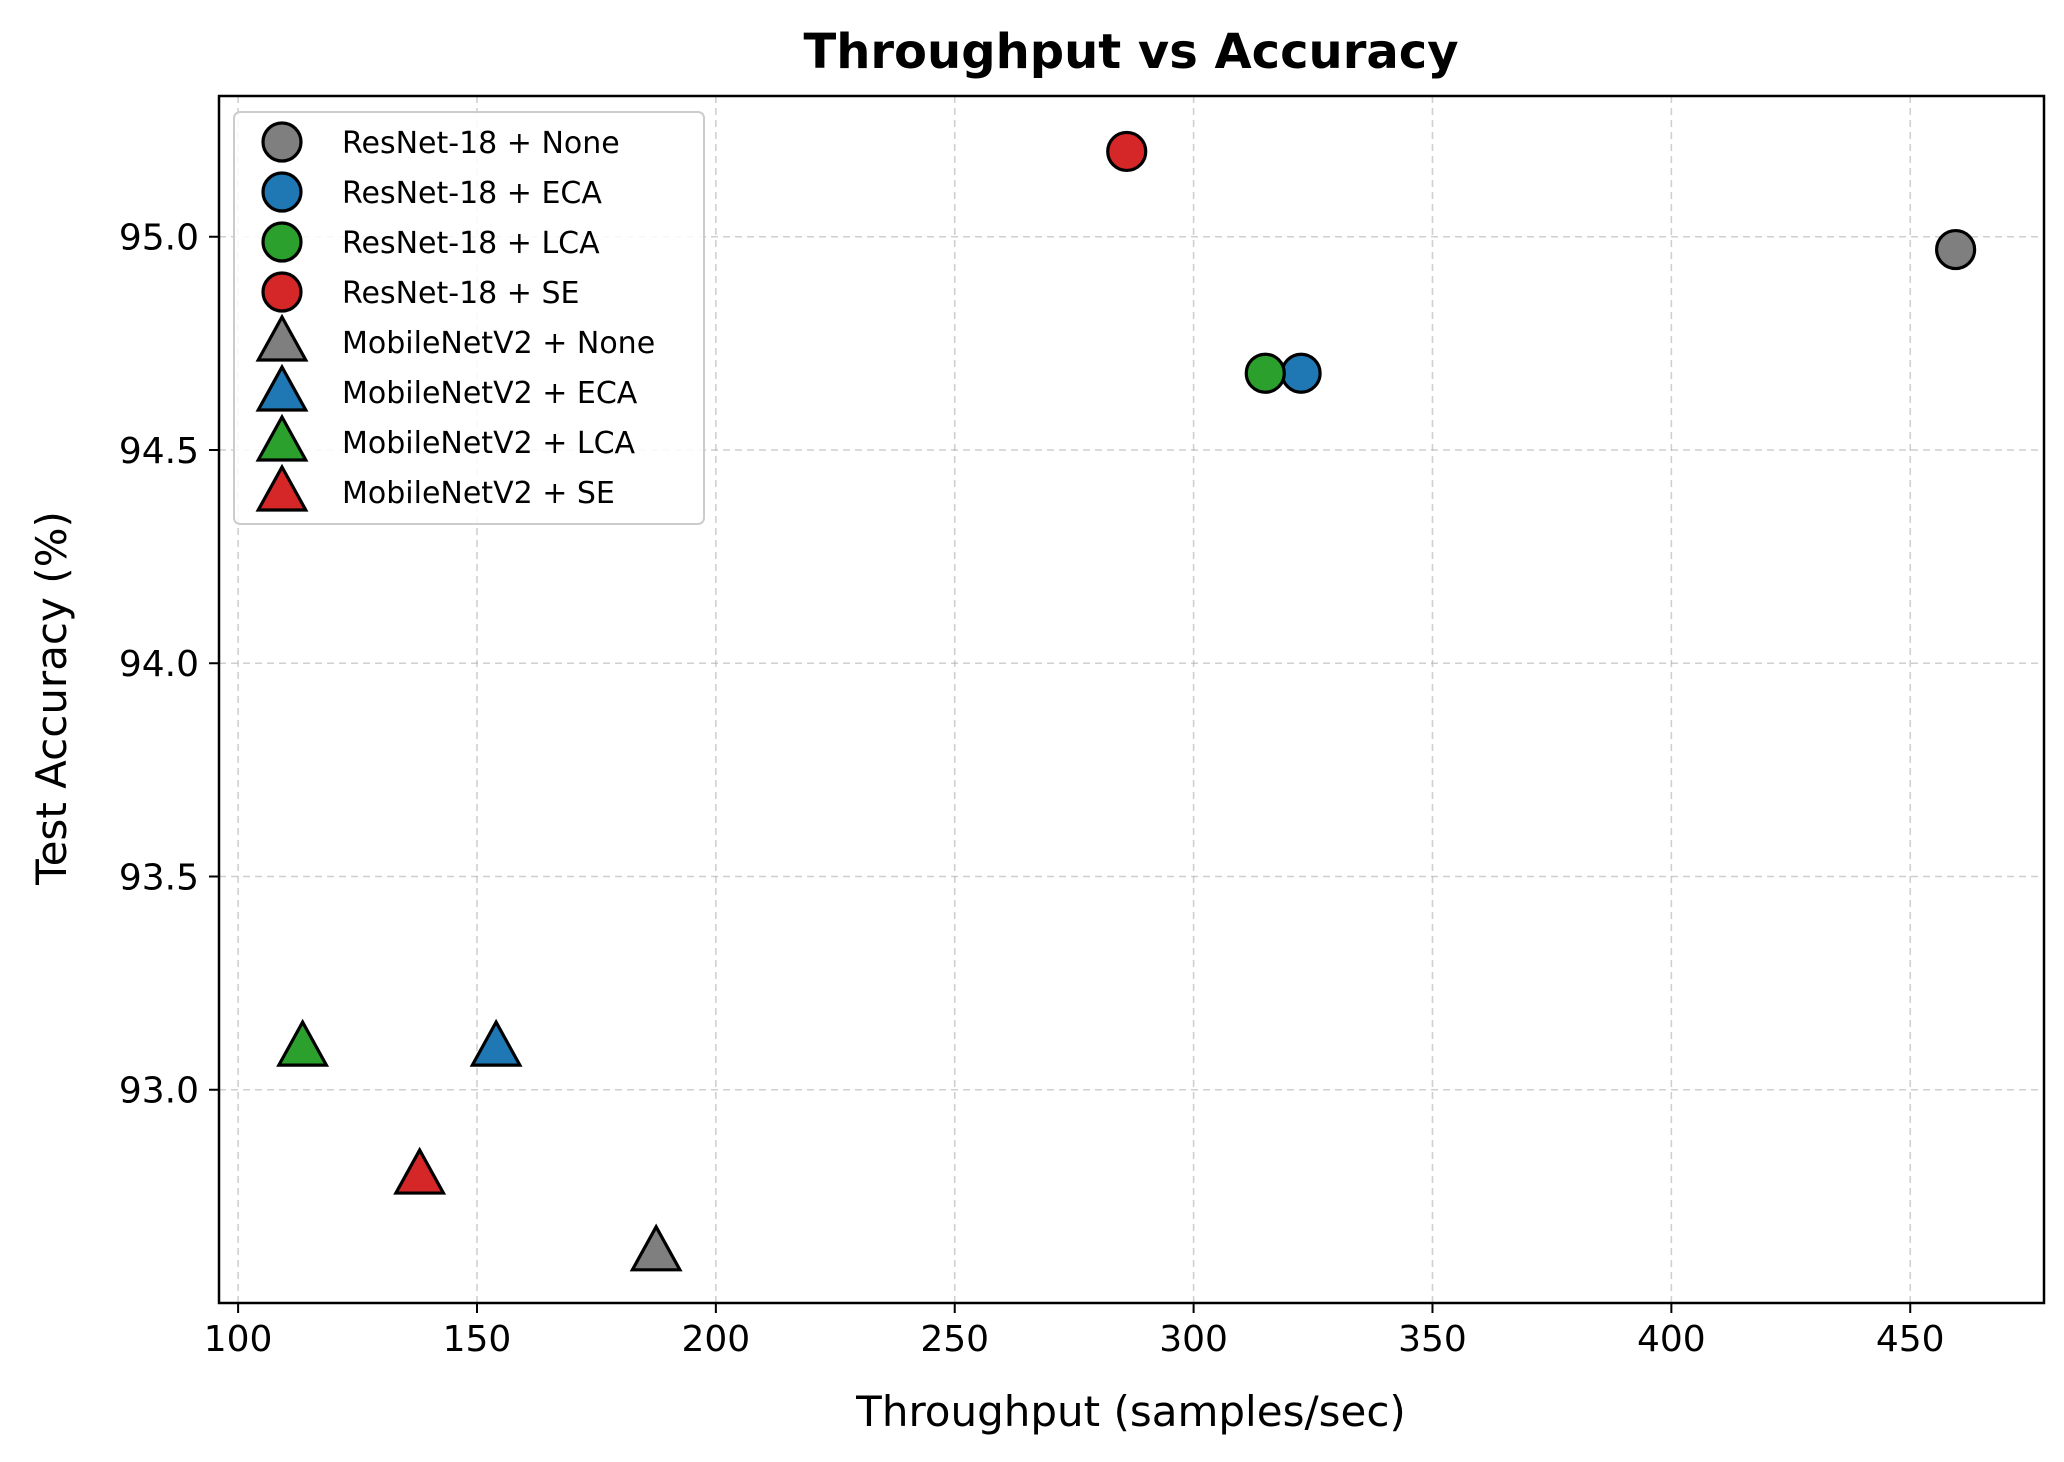  Describe the element at coordinates (1193, 1339) in the screenshot. I see `x-tick-label: 300` at that location.